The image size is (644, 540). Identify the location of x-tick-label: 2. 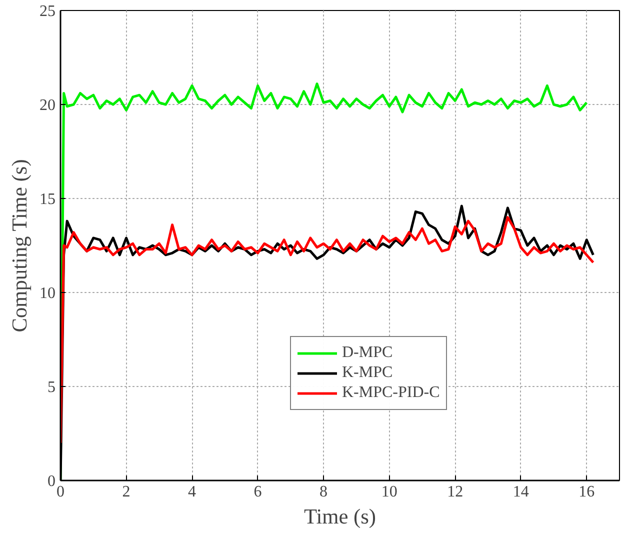
(126, 492).